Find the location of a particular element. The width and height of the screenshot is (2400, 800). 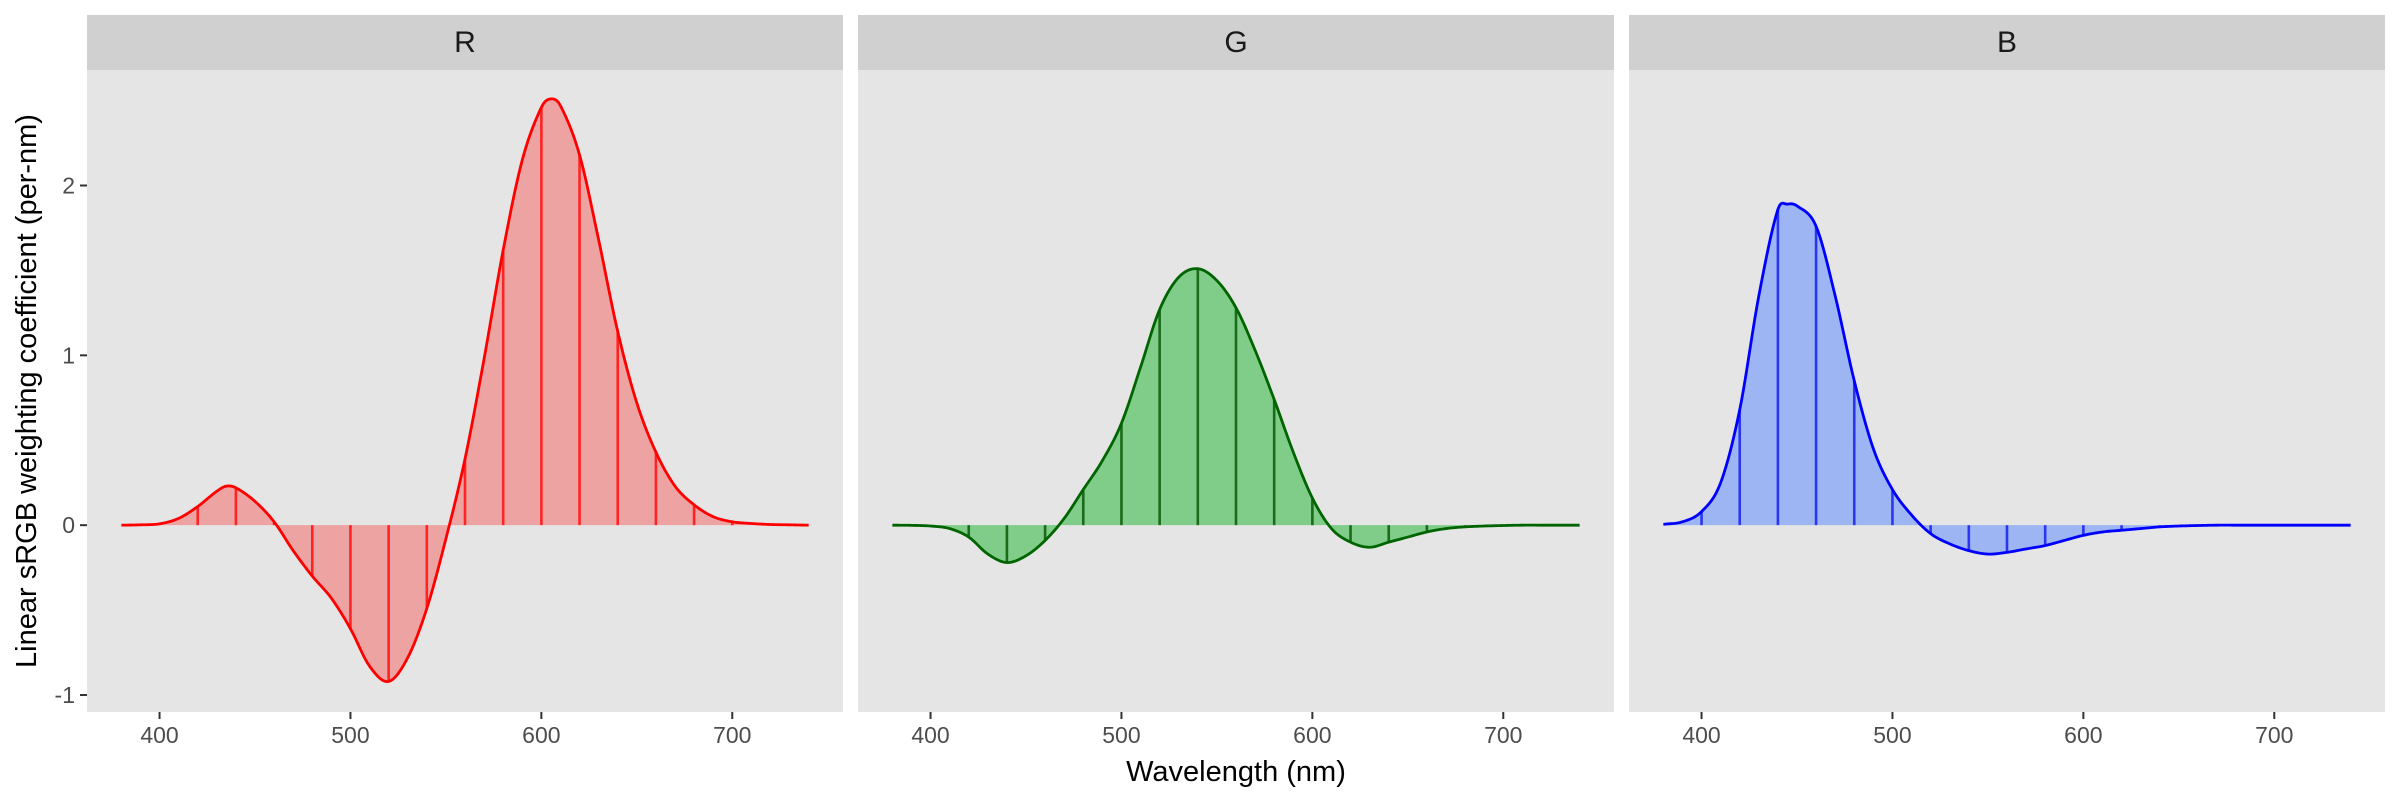

facet-strip-label: G is located at coordinates (1235, 42).